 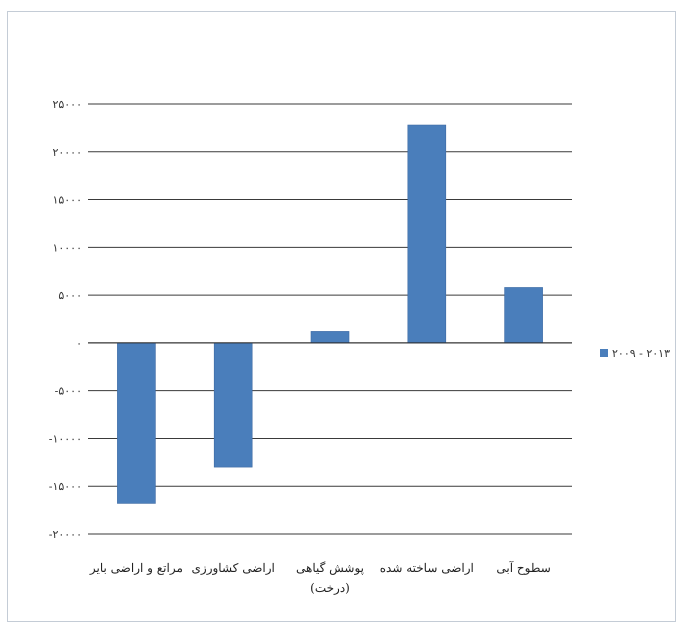 I want to click on category-label: سطوح آبی, so click(x=523, y=567).